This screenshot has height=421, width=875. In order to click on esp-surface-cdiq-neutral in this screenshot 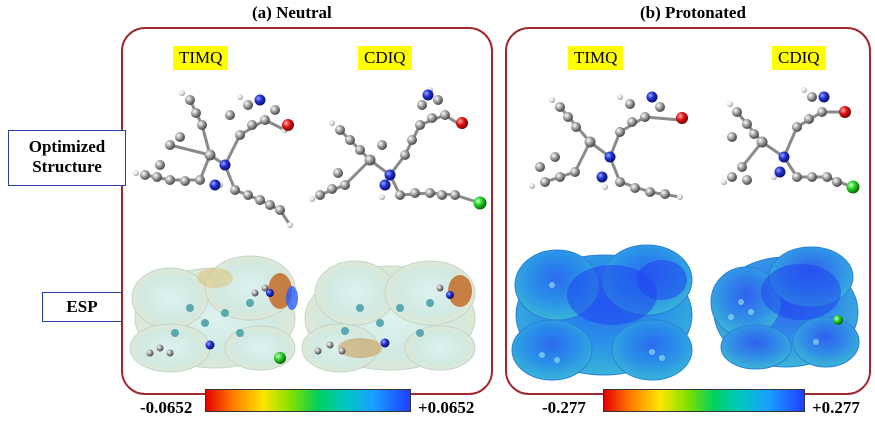, I will do `click(388, 316)`.